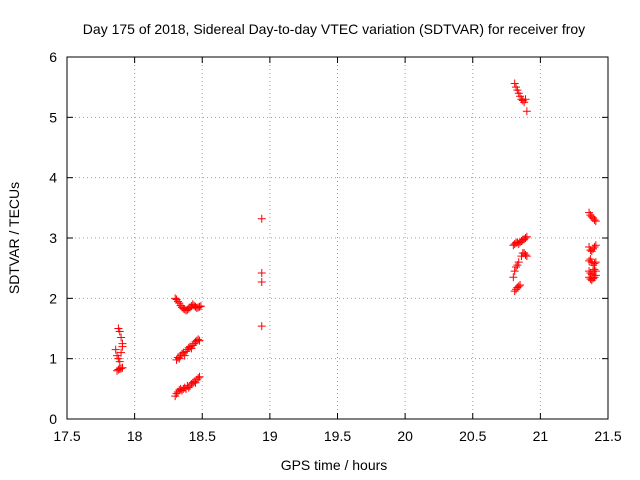 Image resolution: width=640 pixels, height=480 pixels. Describe the element at coordinates (53, 419) in the screenshot. I see `y-tick-label: 0` at that location.